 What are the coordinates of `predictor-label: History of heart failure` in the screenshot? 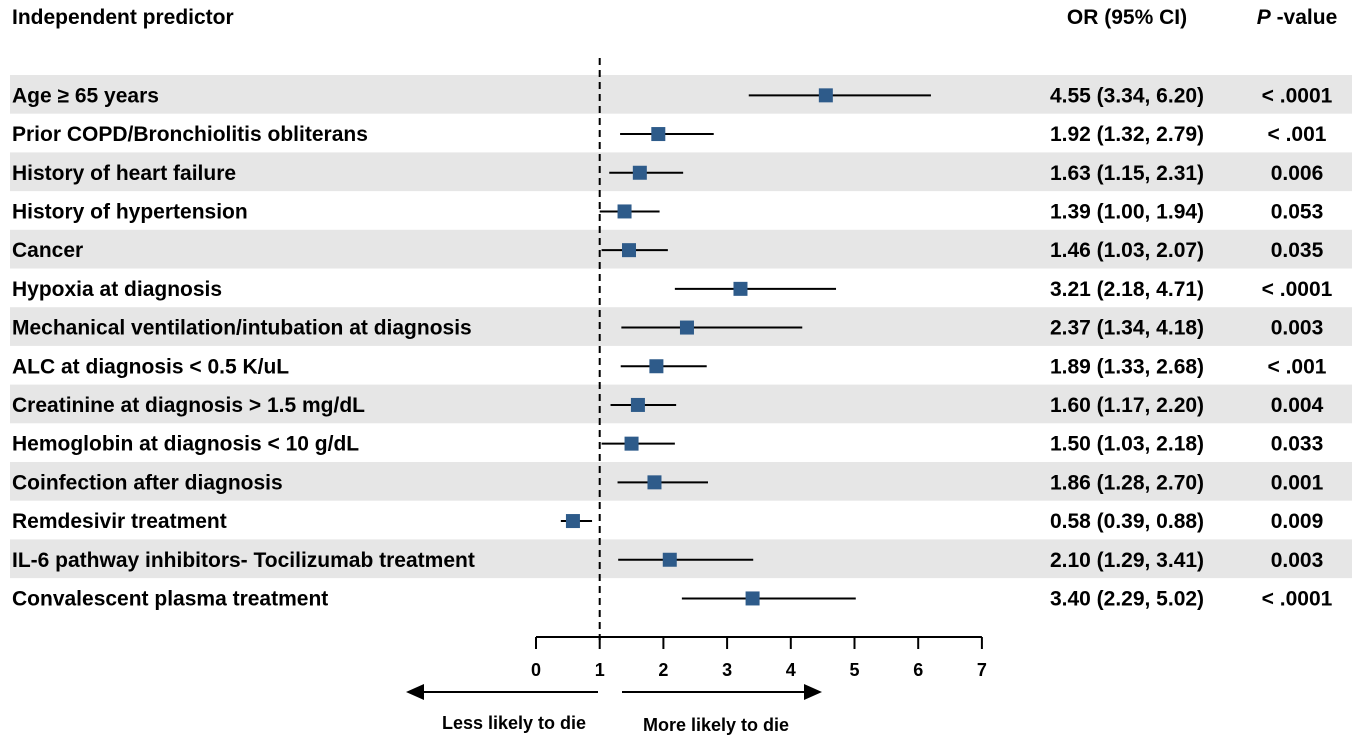 It's located at (124, 173).